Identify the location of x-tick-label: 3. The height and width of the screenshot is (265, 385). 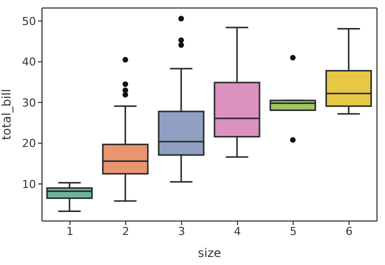
(182, 231).